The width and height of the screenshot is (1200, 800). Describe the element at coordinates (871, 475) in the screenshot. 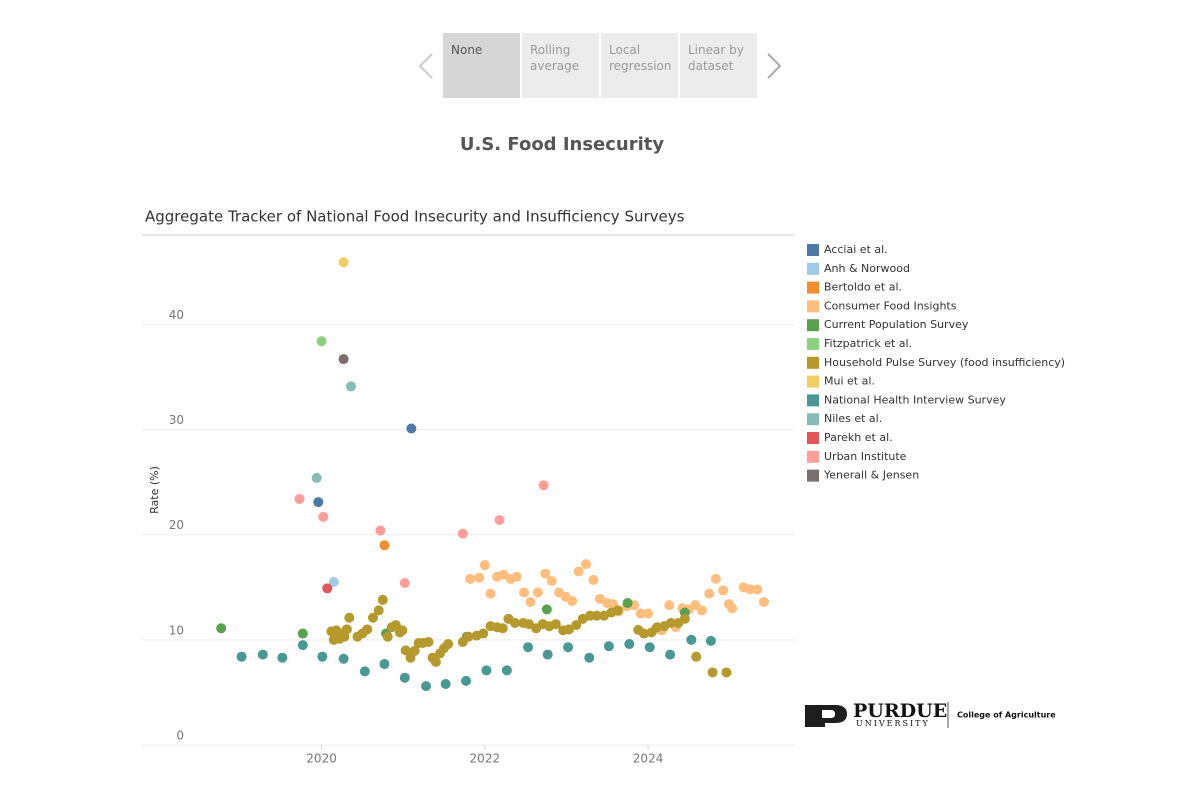

I see `legend-label: Yenerall & Jensen` at that location.